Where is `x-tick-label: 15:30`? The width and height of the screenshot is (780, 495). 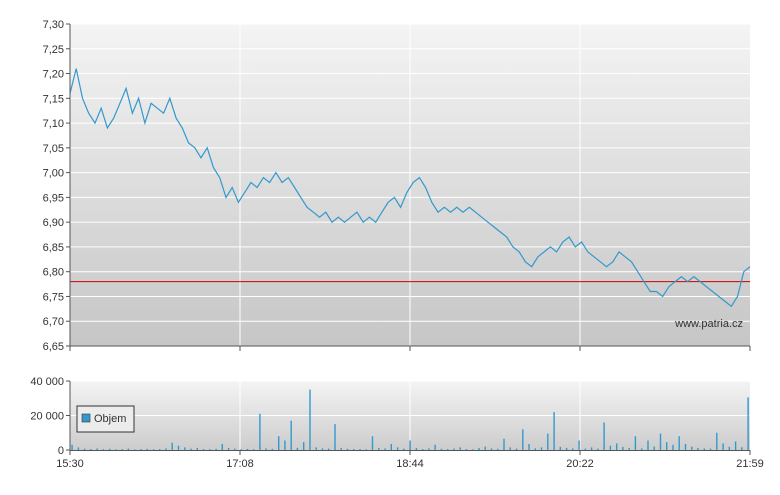
x-tick-label: 15:30 is located at coordinates (70, 464).